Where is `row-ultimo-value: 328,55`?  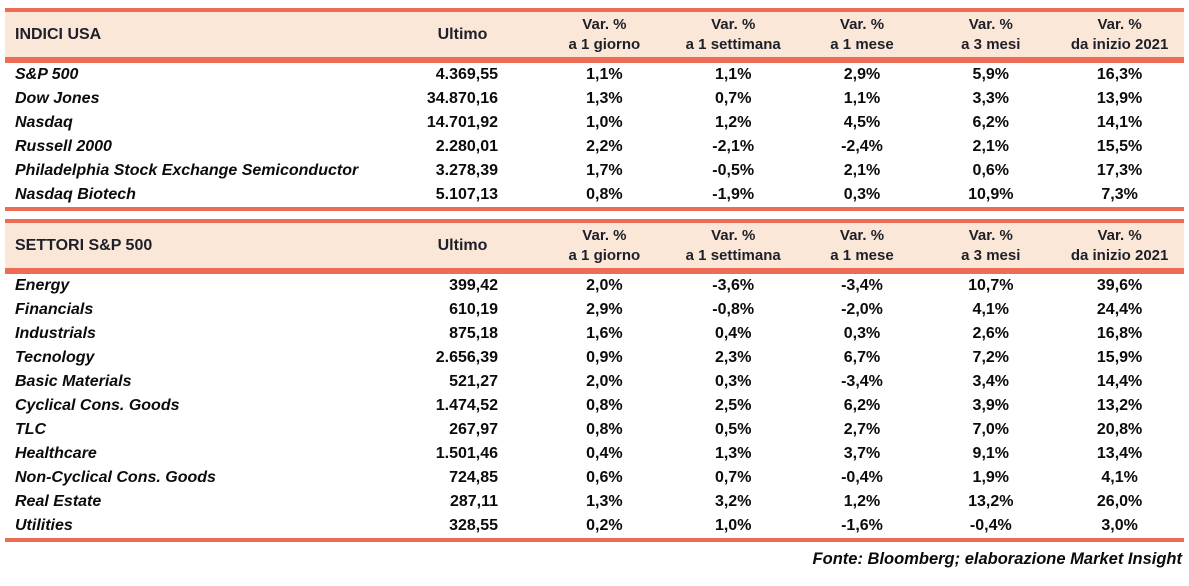
row-ultimo-value: 328,55 is located at coordinates (473, 525).